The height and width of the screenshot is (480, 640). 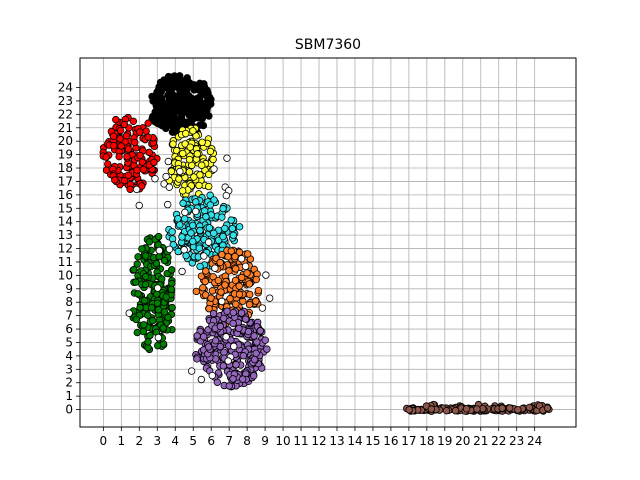 I want to click on y-tick-label: 14, so click(x=65, y=222).